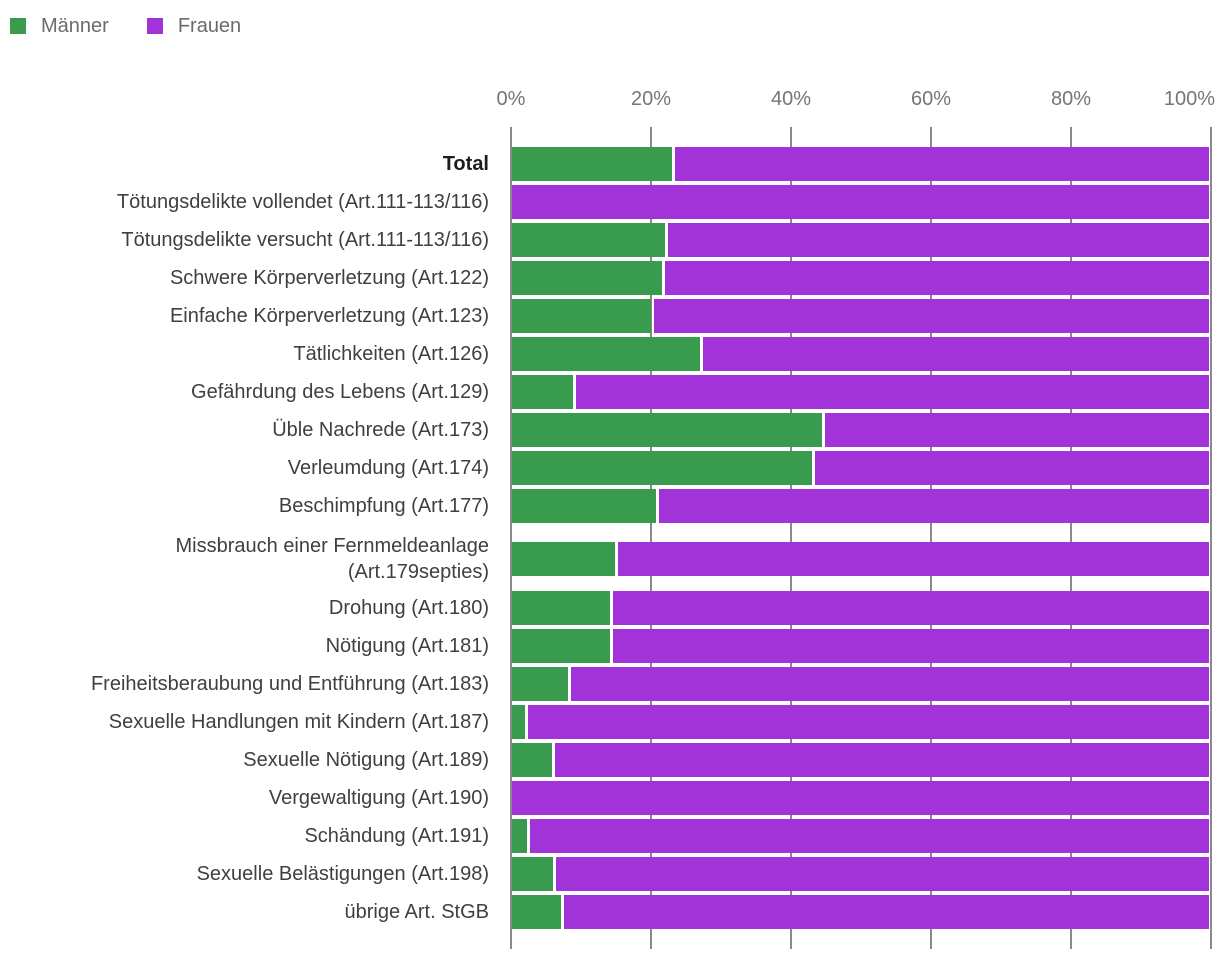 The height and width of the screenshot is (958, 1220). Describe the element at coordinates (329, 316) in the screenshot. I see `category-label: Einfache Körperverletzung (Art.123)` at that location.